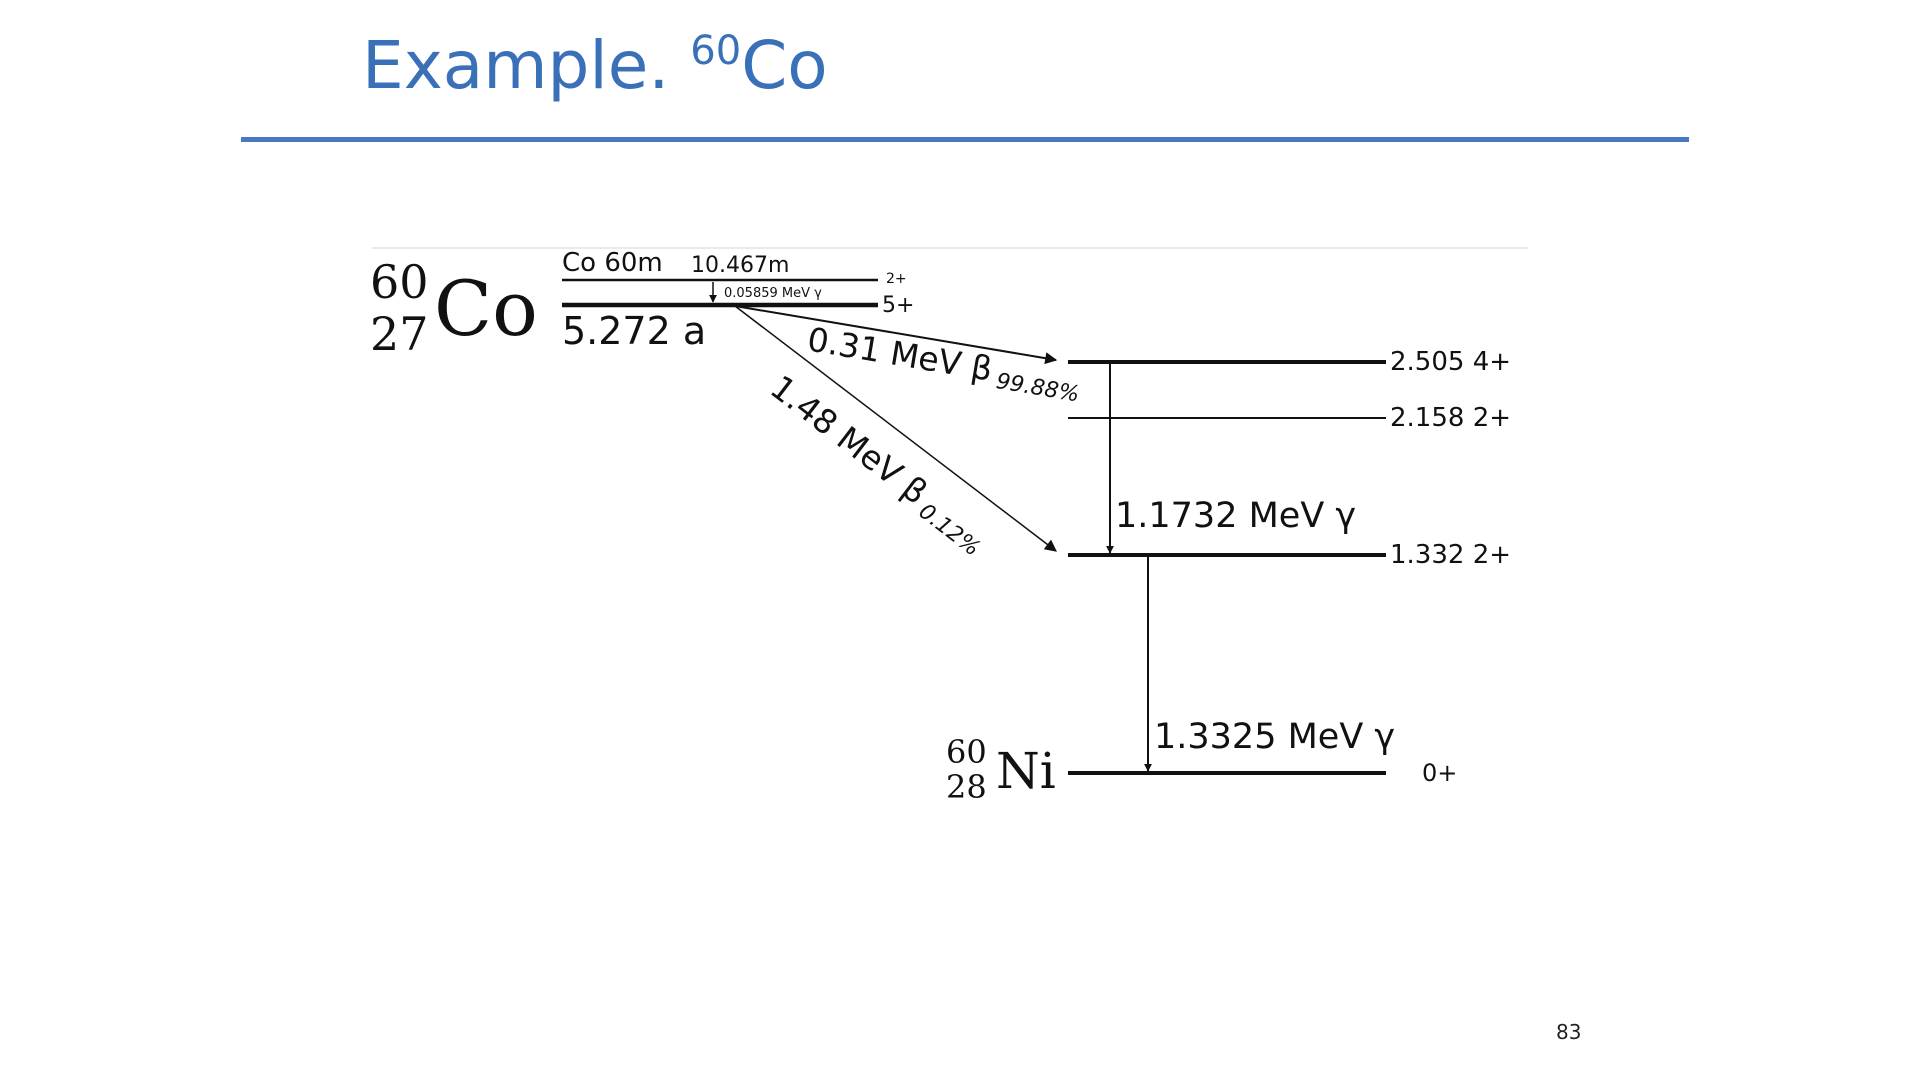 This screenshot has height=1080, width=1920. Describe the element at coordinates (1274, 737) in the screenshot. I see `gamma2-label: 1.3325 MeV γ` at that location.